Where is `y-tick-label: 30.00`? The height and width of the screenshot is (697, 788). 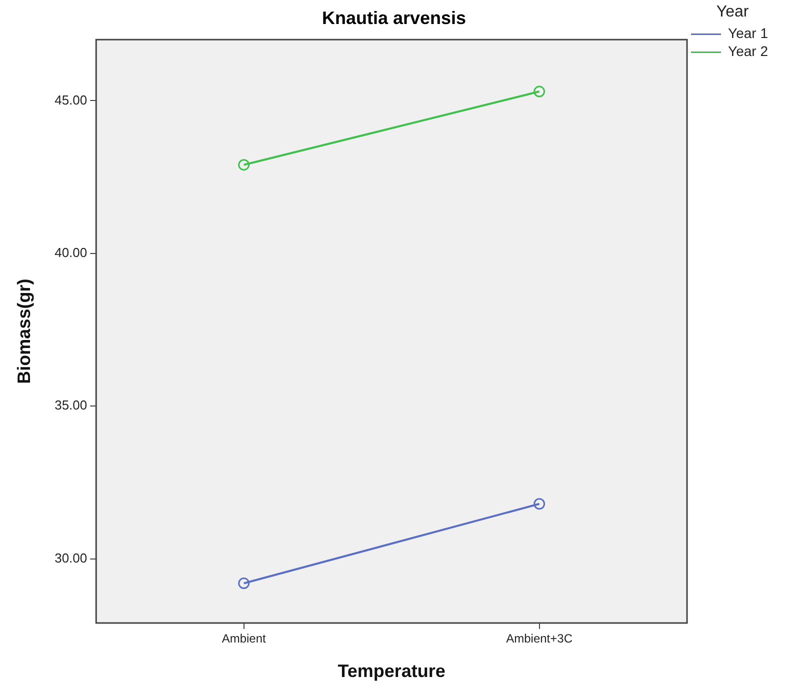
y-tick-label: 30.00 is located at coordinates (71, 558).